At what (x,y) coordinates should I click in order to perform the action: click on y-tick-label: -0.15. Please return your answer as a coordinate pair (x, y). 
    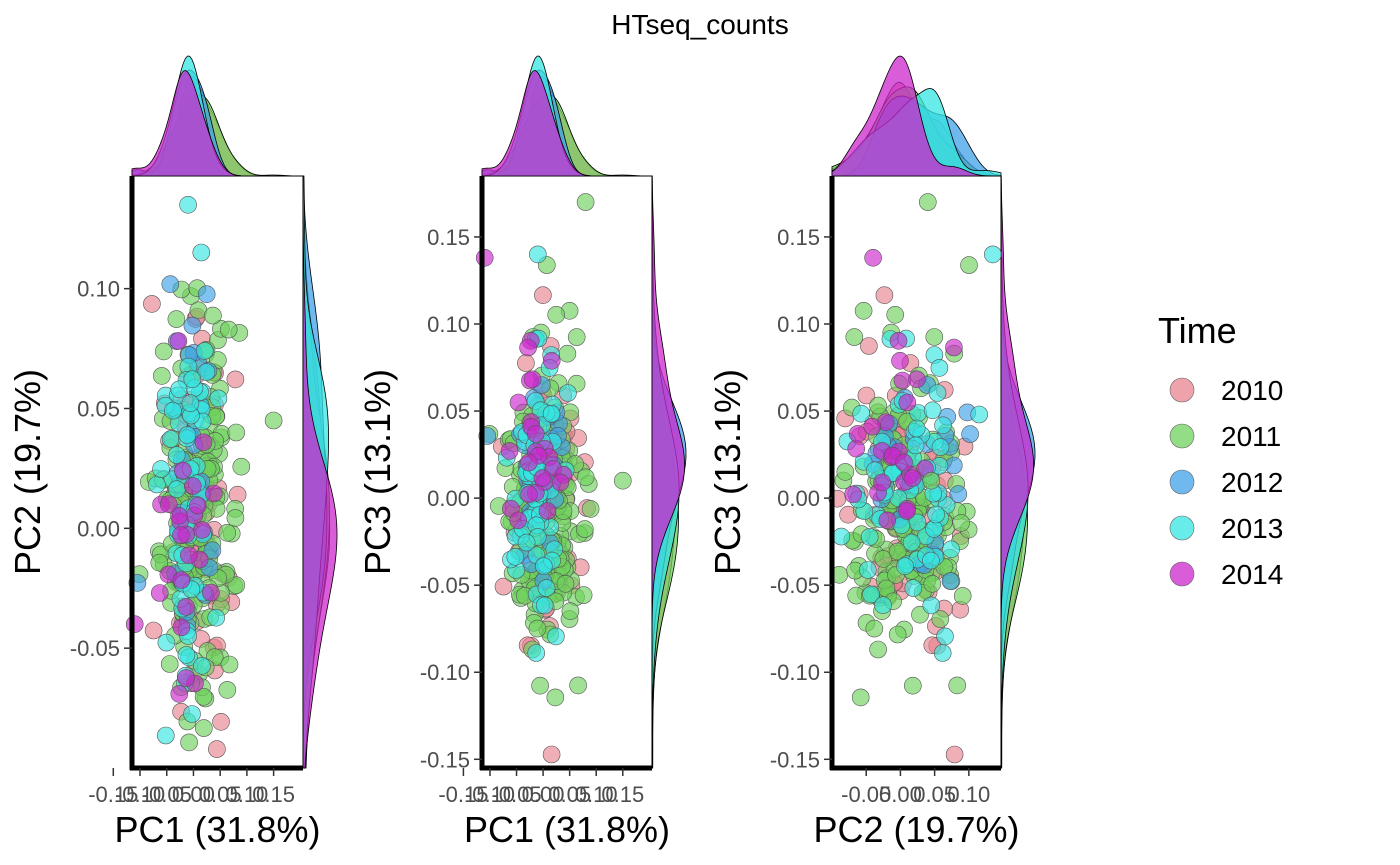
    Looking at the image, I should click on (445, 759).